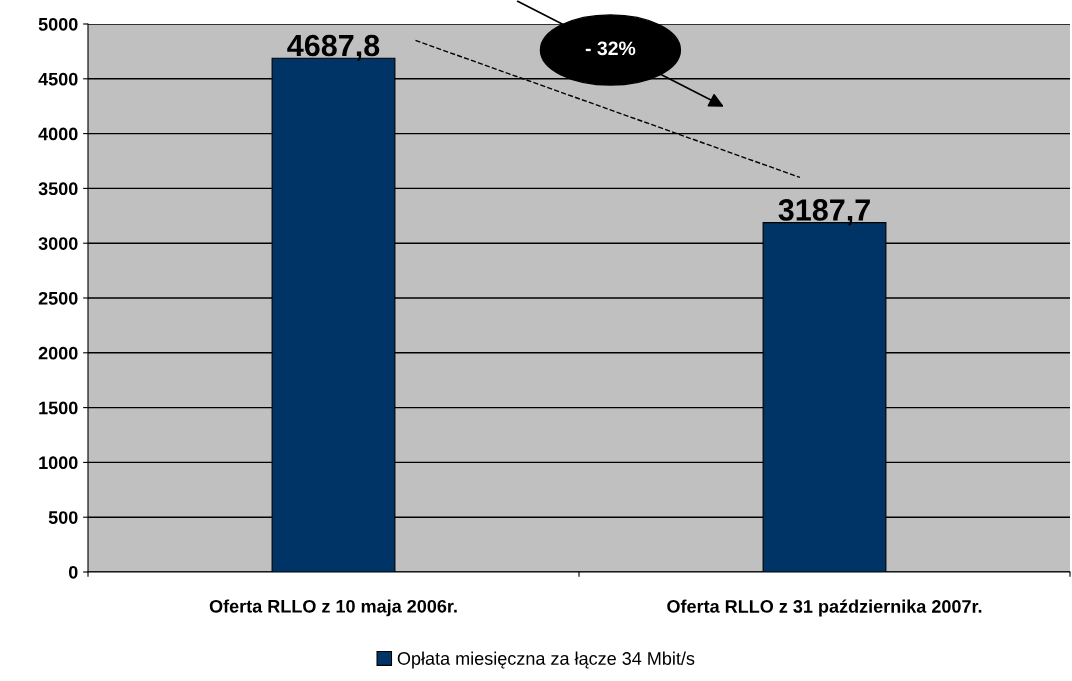 This screenshot has height=681, width=1072. What do you see at coordinates (824, 212) in the screenshot?
I see `data-label: 3187,7` at bounding box center [824, 212].